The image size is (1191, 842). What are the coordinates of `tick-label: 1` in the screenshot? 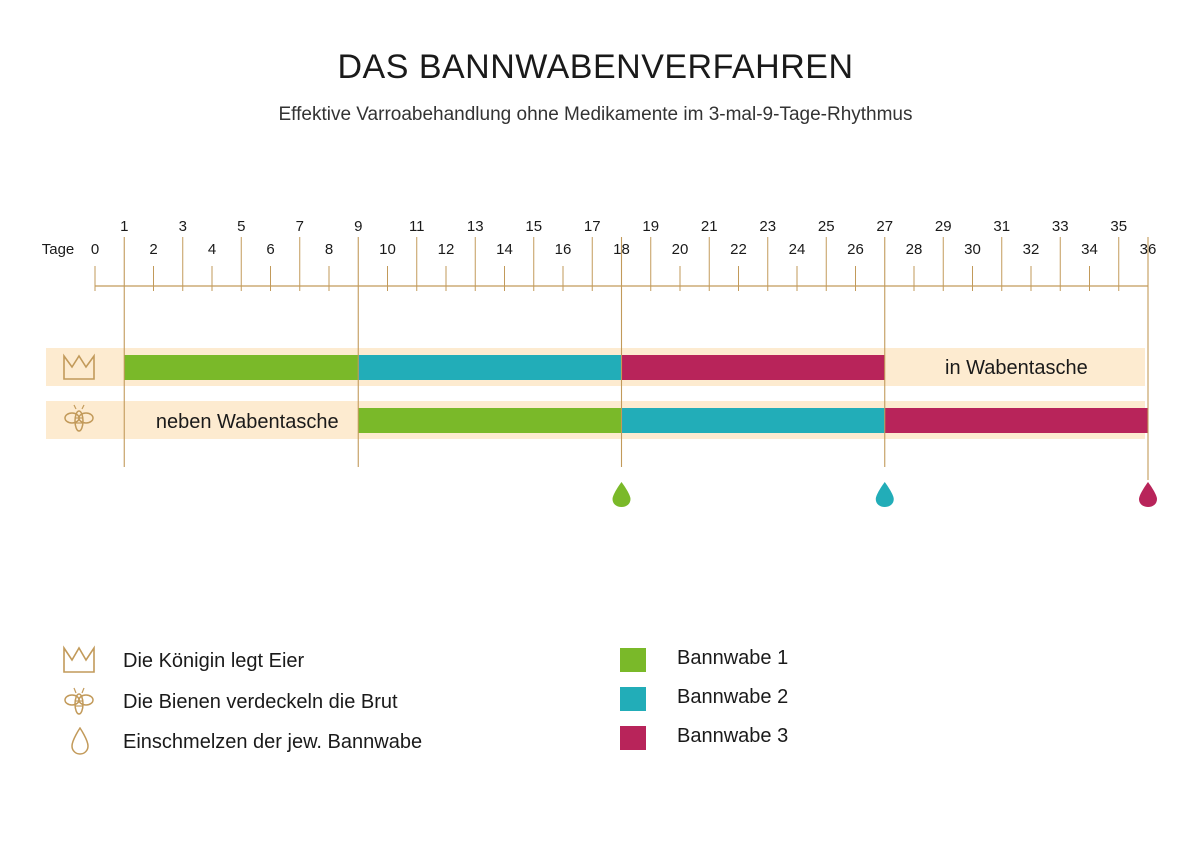 It's located at (124, 226).